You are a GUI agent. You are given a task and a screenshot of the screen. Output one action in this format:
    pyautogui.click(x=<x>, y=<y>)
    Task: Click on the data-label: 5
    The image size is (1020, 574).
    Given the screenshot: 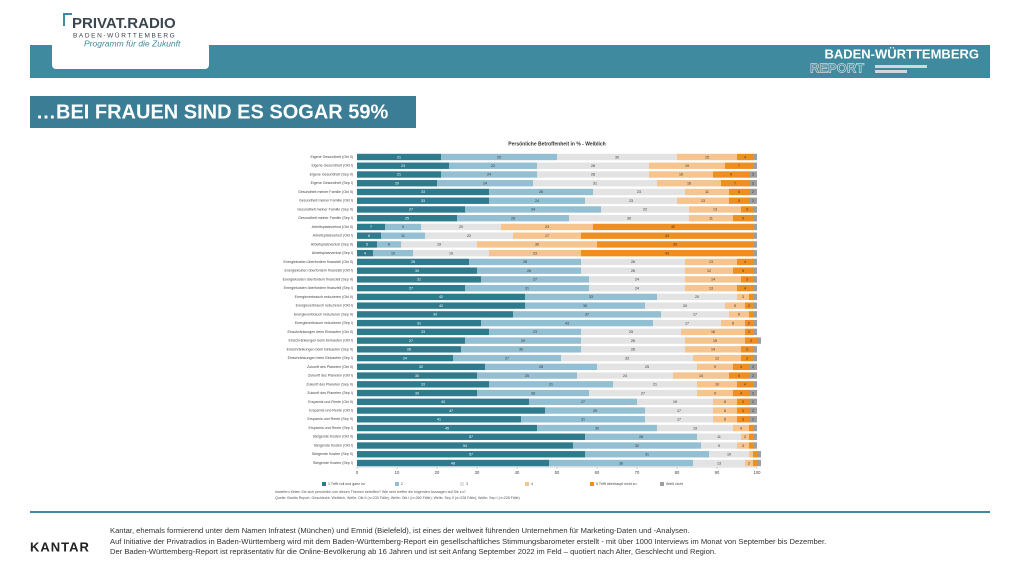 What is the action you would take?
    pyautogui.click(x=739, y=201)
    